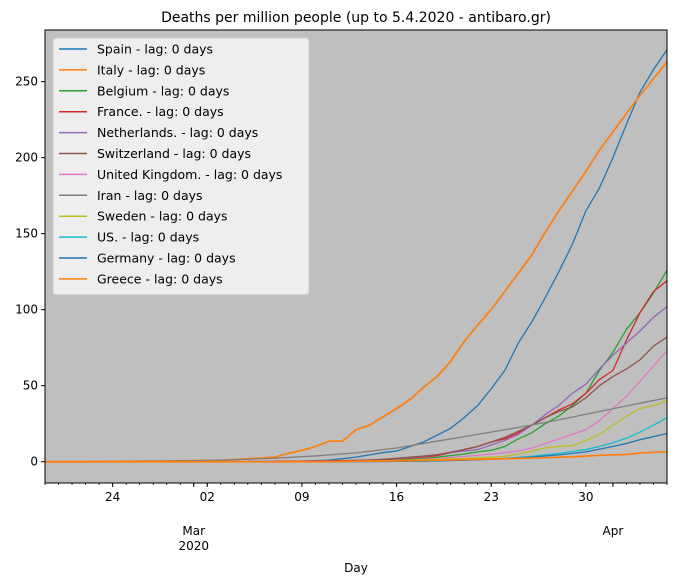 The width and height of the screenshot is (679, 585). I want to click on x-tick-label: 02, so click(207, 497).